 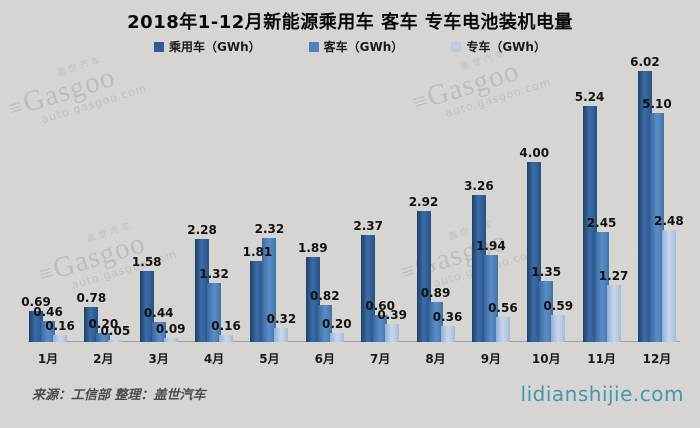 I want to click on bar-value-label-passenger-m12: 6.02, so click(x=645, y=62).